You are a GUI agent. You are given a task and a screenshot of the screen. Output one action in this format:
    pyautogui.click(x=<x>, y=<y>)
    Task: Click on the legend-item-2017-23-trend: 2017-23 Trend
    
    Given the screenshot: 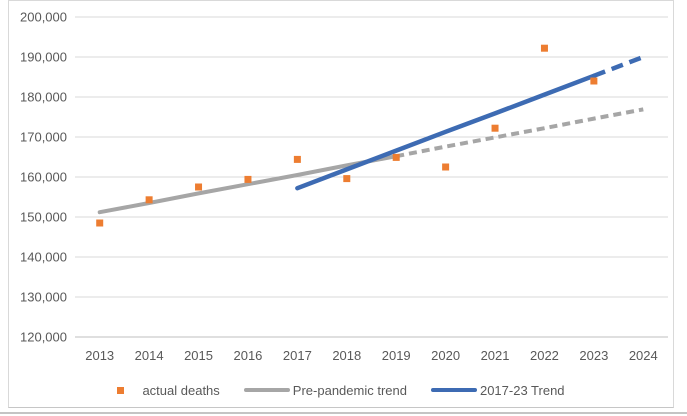 What is the action you would take?
    pyautogui.click(x=497, y=390)
    